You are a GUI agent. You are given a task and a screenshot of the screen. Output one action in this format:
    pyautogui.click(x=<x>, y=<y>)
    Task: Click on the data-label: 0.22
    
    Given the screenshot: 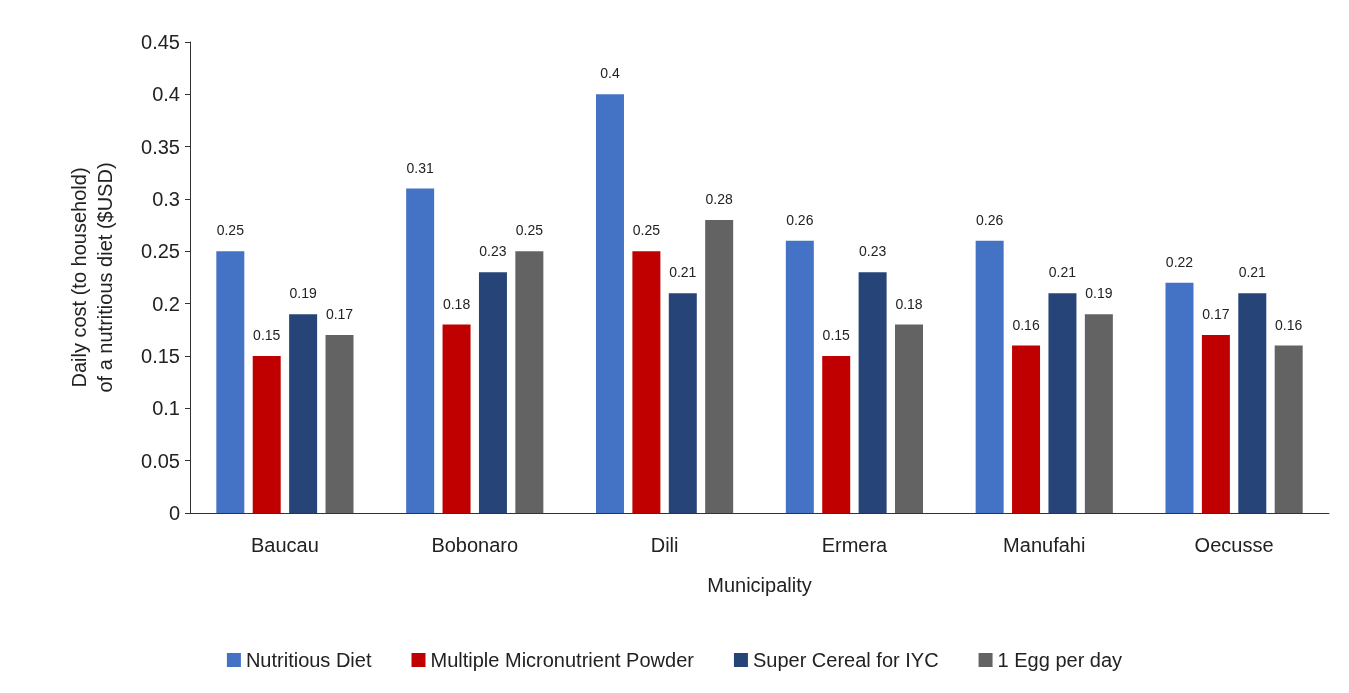 What is the action you would take?
    pyautogui.click(x=1179, y=261)
    